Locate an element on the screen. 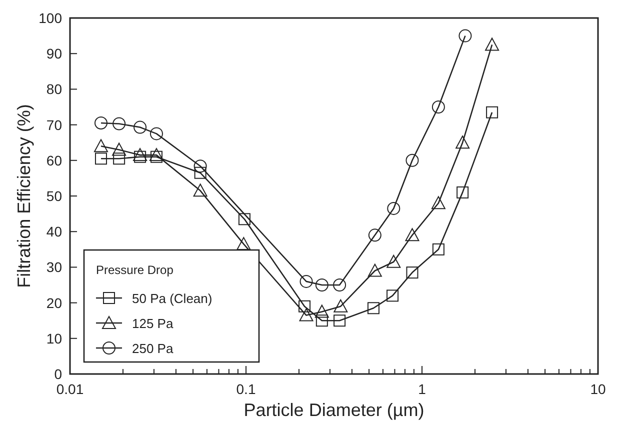 The image size is (622, 432). x-tick-label: 0.1 is located at coordinates (246, 389).